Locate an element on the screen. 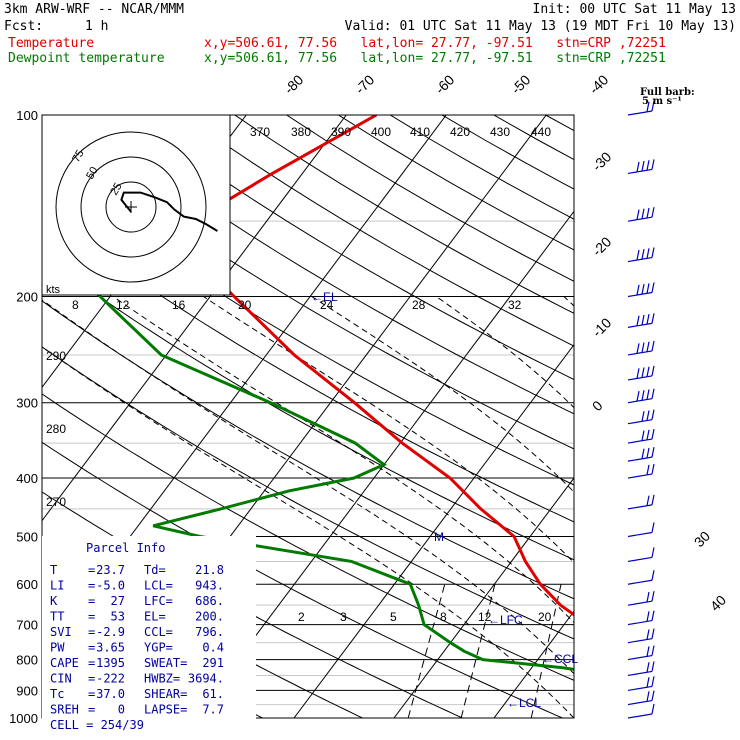 This screenshot has width=740, height=740. isotherm-label: 30 is located at coordinates (702, 539).